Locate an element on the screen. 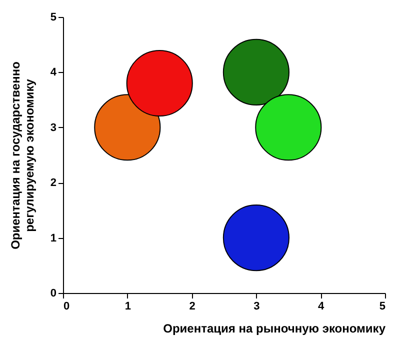 The width and height of the screenshot is (400, 350). x-tick-label: 1 is located at coordinates (127, 306).